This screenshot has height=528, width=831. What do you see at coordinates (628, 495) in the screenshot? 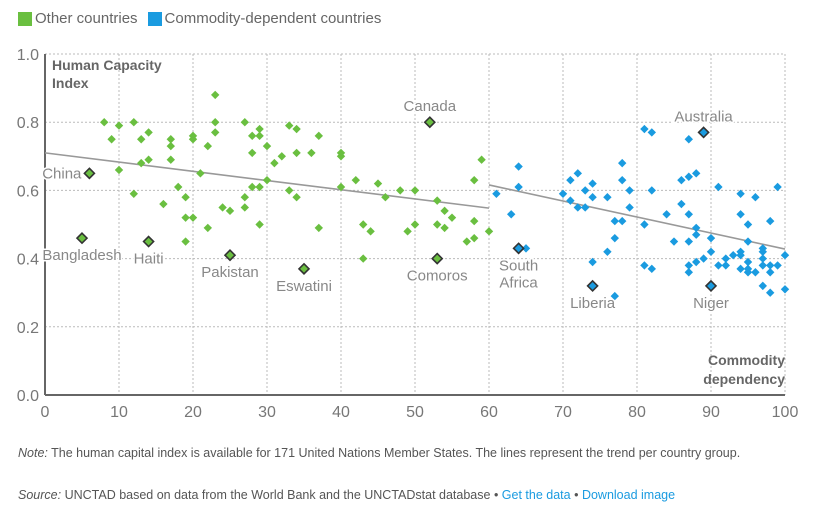
I see `download-image-link: Download image` at bounding box center [628, 495].